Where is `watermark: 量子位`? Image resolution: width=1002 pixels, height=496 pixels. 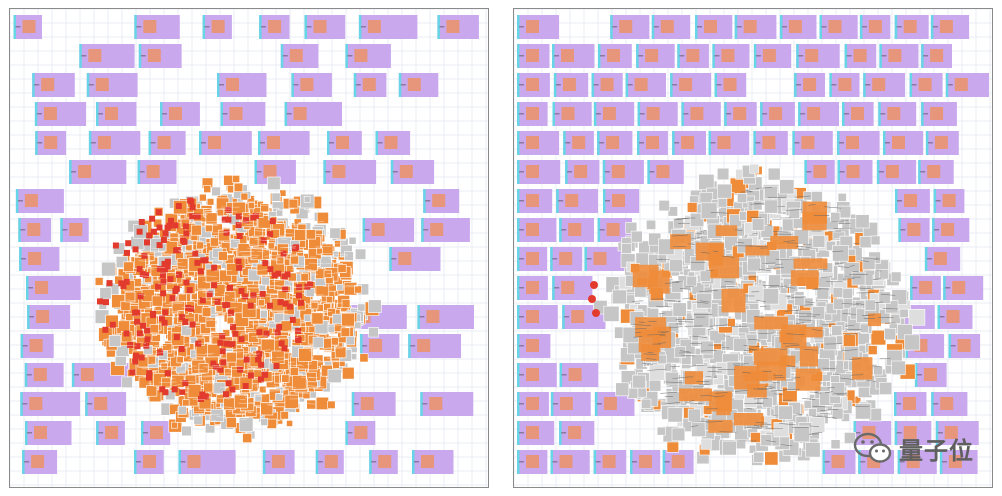 watermark: 量子位 is located at coordinates (913, 448).